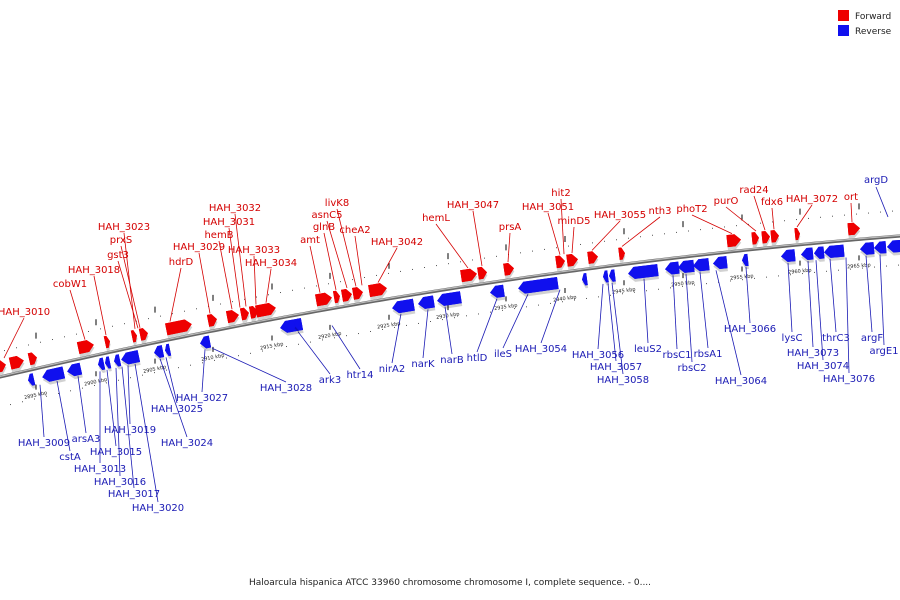  I want to click on reverse-gene-label: HAH_3028, so click(286, 388).